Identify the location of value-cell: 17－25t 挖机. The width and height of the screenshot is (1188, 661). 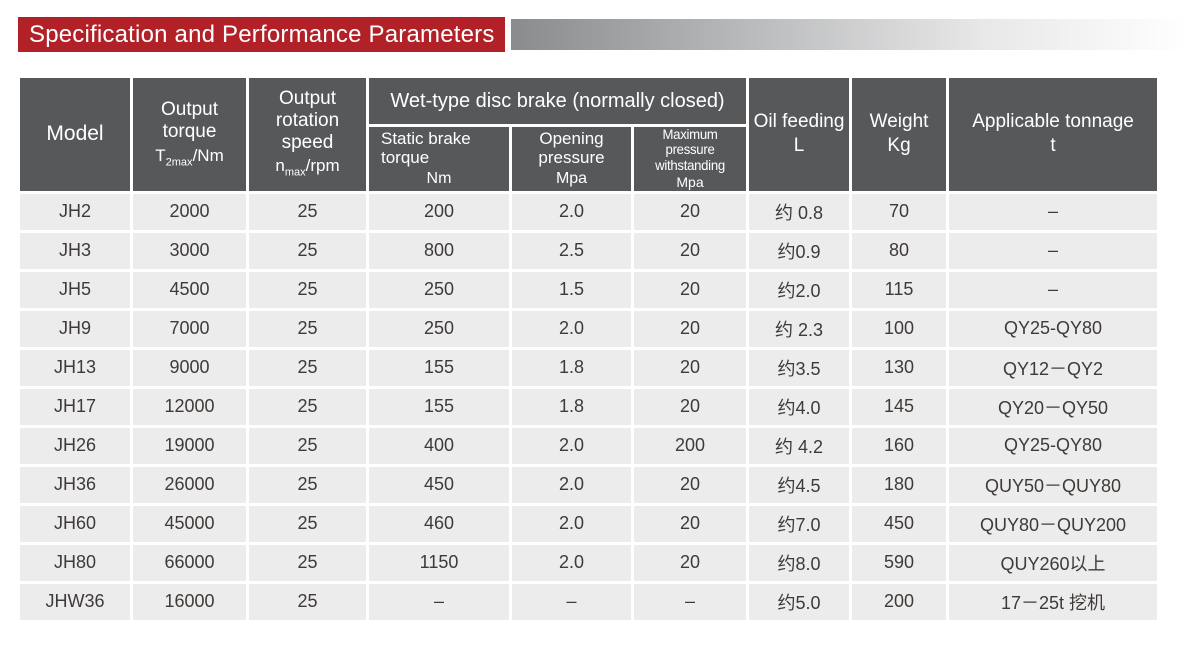
(1053, 601).